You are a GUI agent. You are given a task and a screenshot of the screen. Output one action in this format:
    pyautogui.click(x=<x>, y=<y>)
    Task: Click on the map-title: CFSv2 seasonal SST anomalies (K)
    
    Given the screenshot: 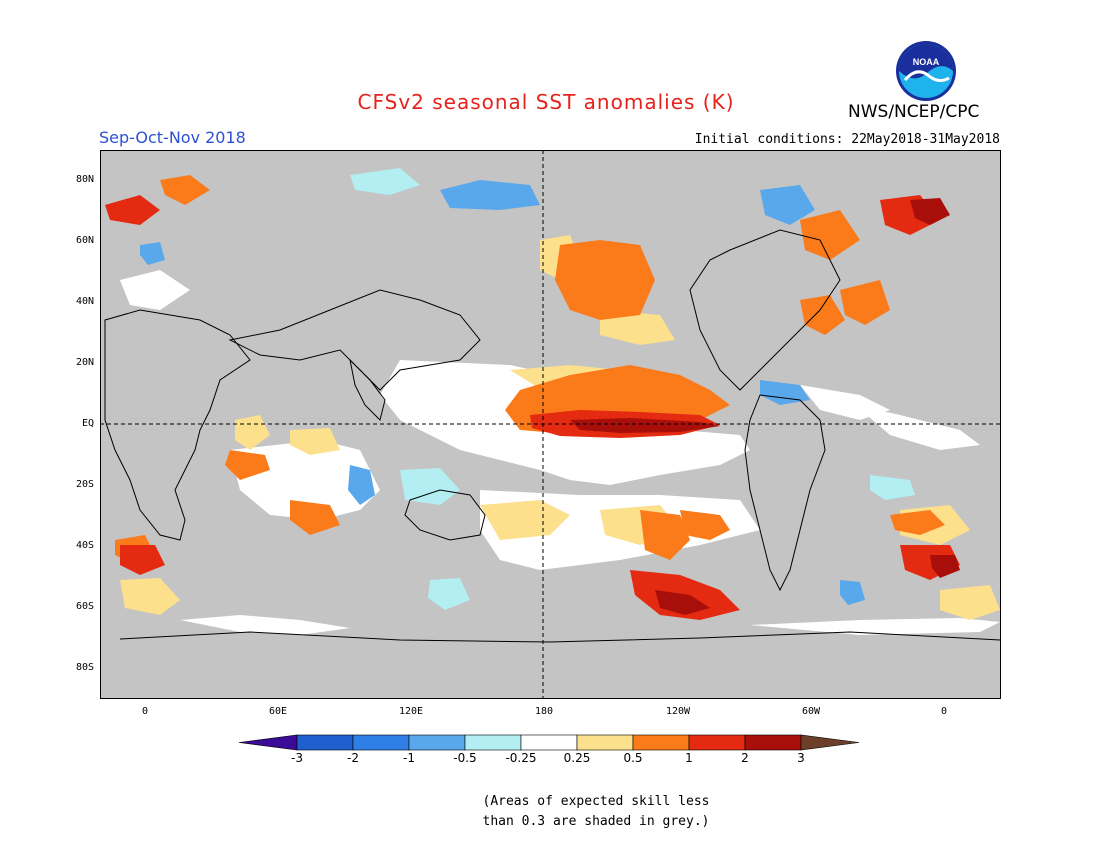 What is the action you would take?
    pyautogui.click(x=546, y=102)
    